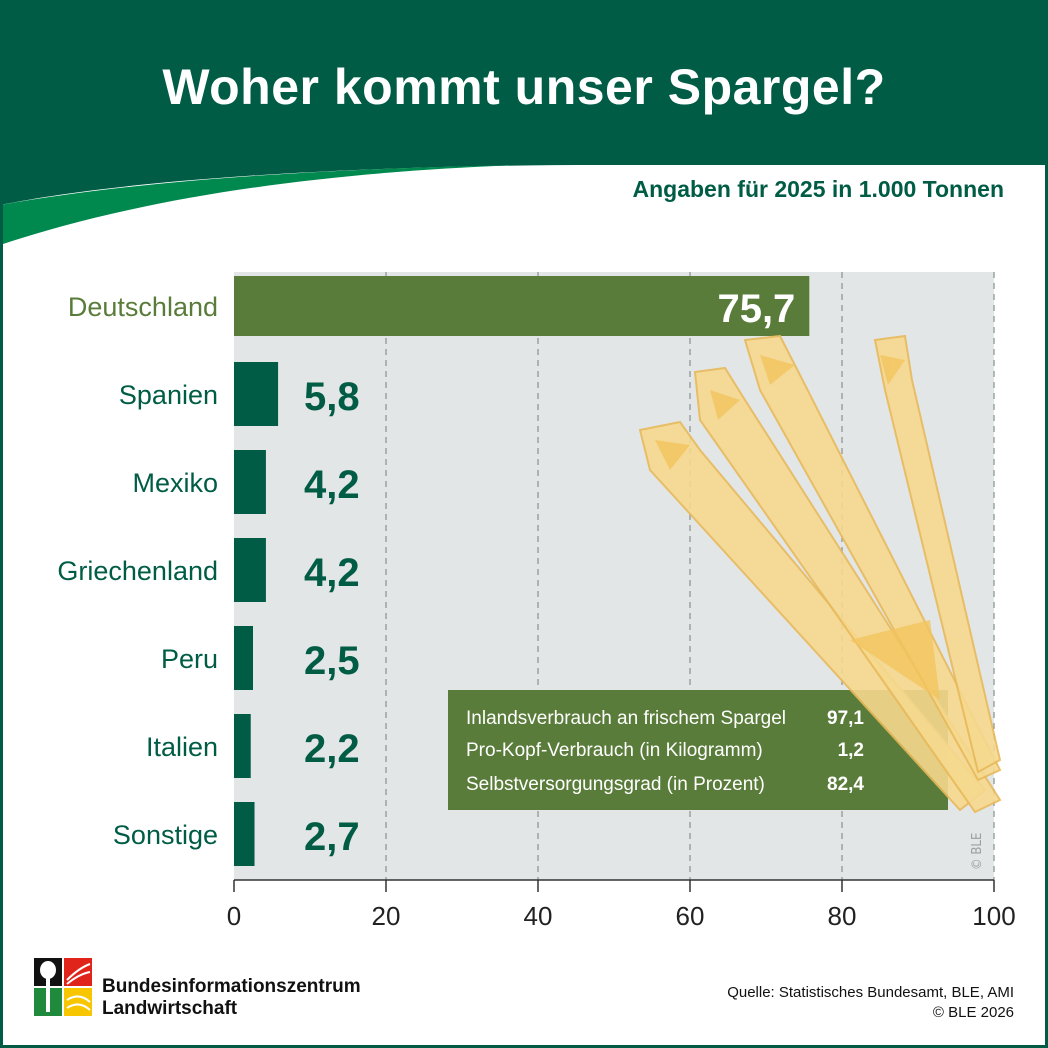  What do you see at coordinates (234, 916) in the screenshot?
I see `x-tick-label: 0` at bounding box center [234, 916].